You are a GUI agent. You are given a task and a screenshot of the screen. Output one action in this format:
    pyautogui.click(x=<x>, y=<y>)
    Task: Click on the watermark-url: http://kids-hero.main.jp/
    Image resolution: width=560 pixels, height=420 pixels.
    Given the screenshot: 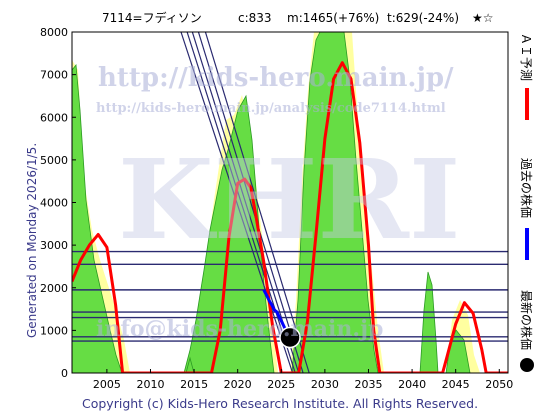 What is the action you would take?
    pyautogui.click(x=276, y=78)
    